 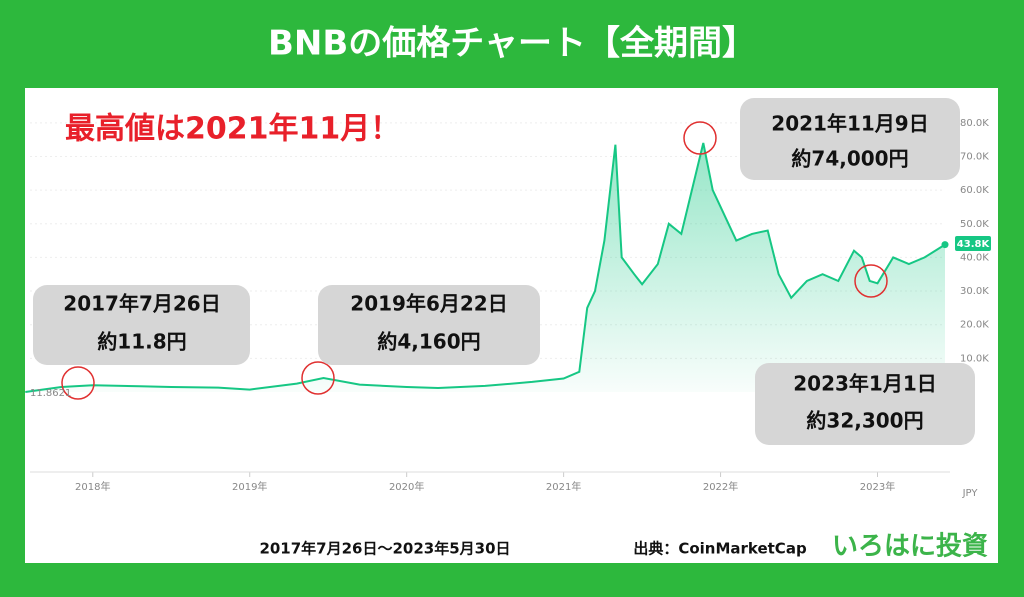 I want to click on y-tick-label: 30.0K, so click(x=974, y=291).